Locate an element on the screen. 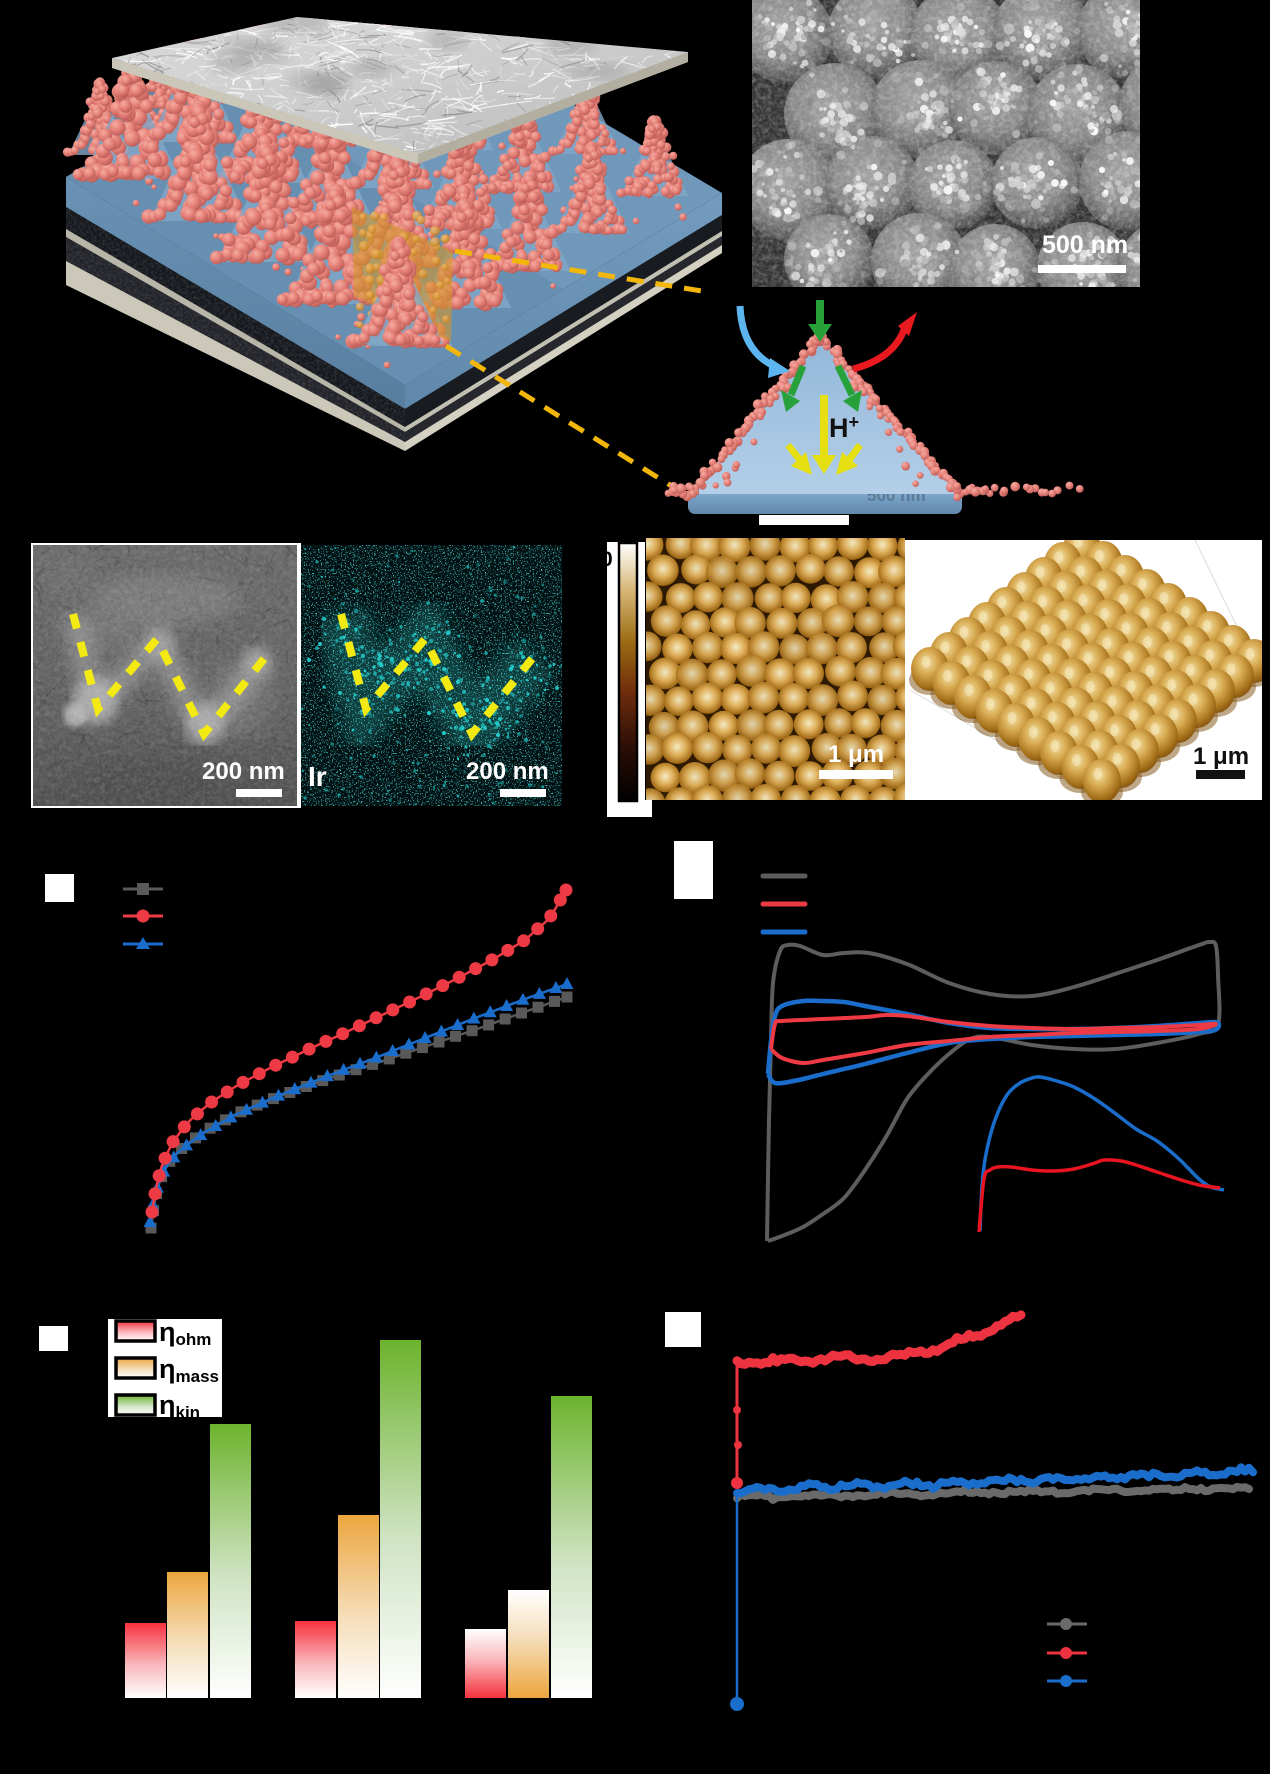 Image resolution: width=1270 pixels, height=1774 pixels. svg-text: 200 nm is located at coordinates (243, 771).